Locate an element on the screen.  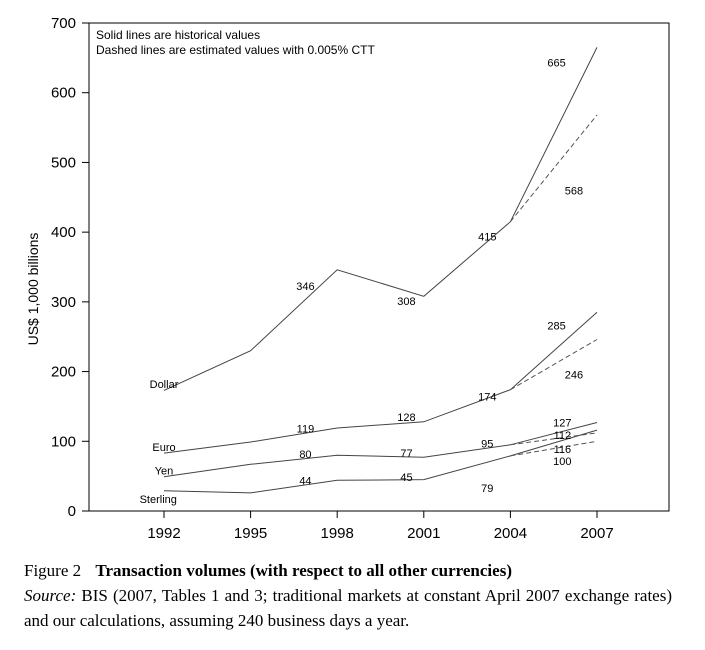
y-tick-label: 400 is located at coordinates (63, 232).